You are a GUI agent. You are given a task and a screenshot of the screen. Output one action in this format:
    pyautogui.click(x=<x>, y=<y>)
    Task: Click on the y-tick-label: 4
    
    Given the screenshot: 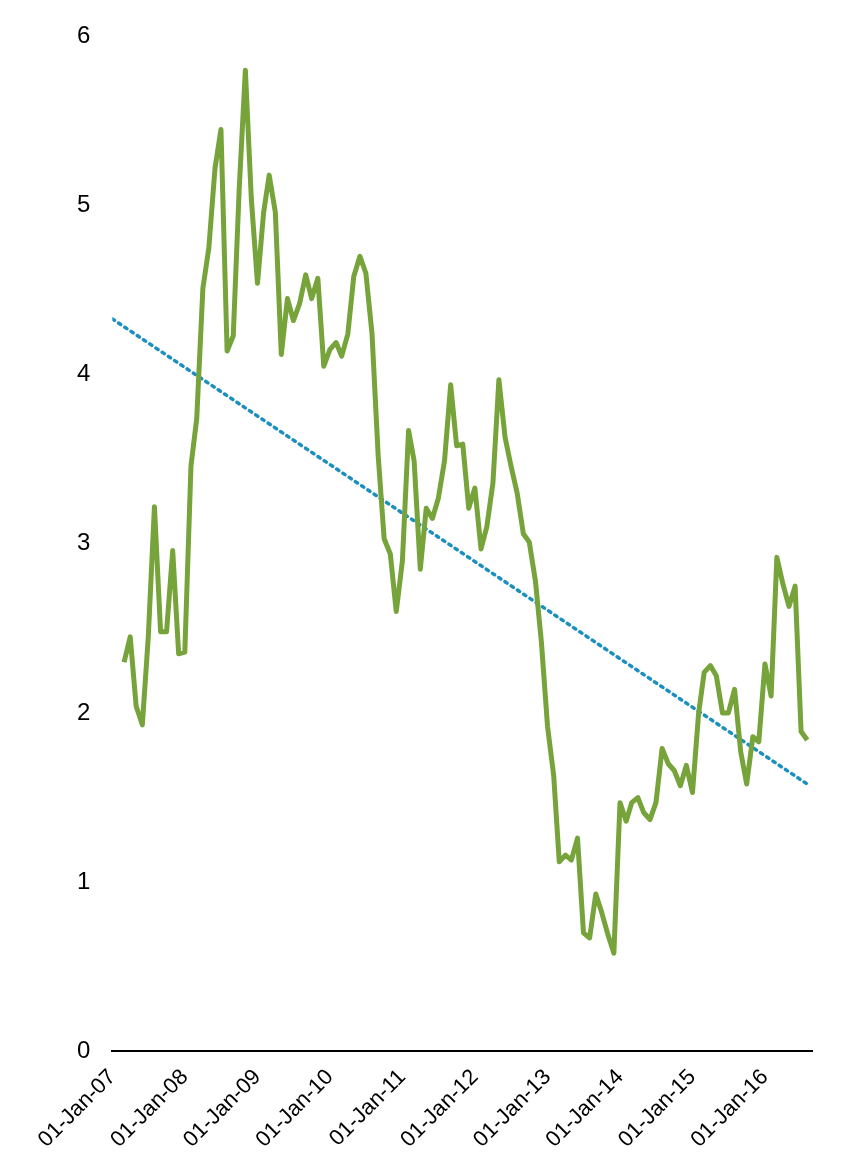 What is the action you would take?
    pyautogui.click(x=83, y=373)
    